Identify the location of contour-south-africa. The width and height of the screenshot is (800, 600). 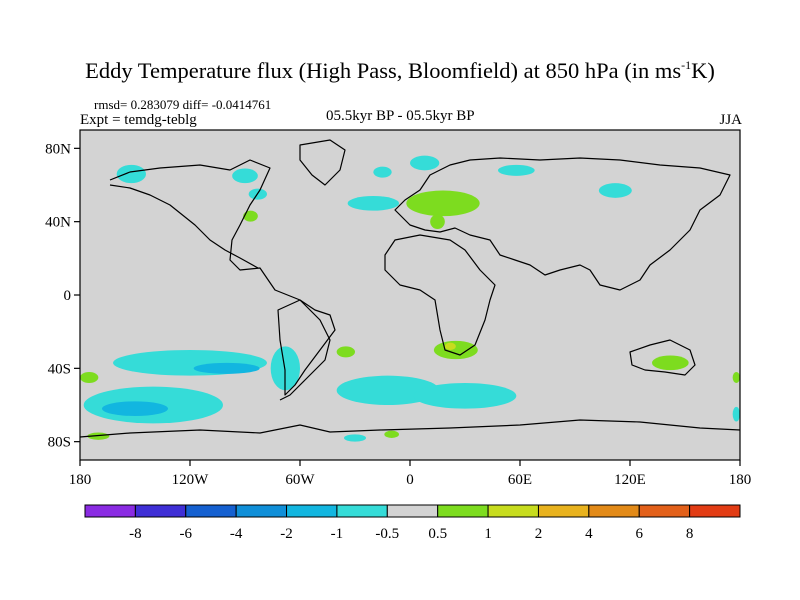
(455, 350).